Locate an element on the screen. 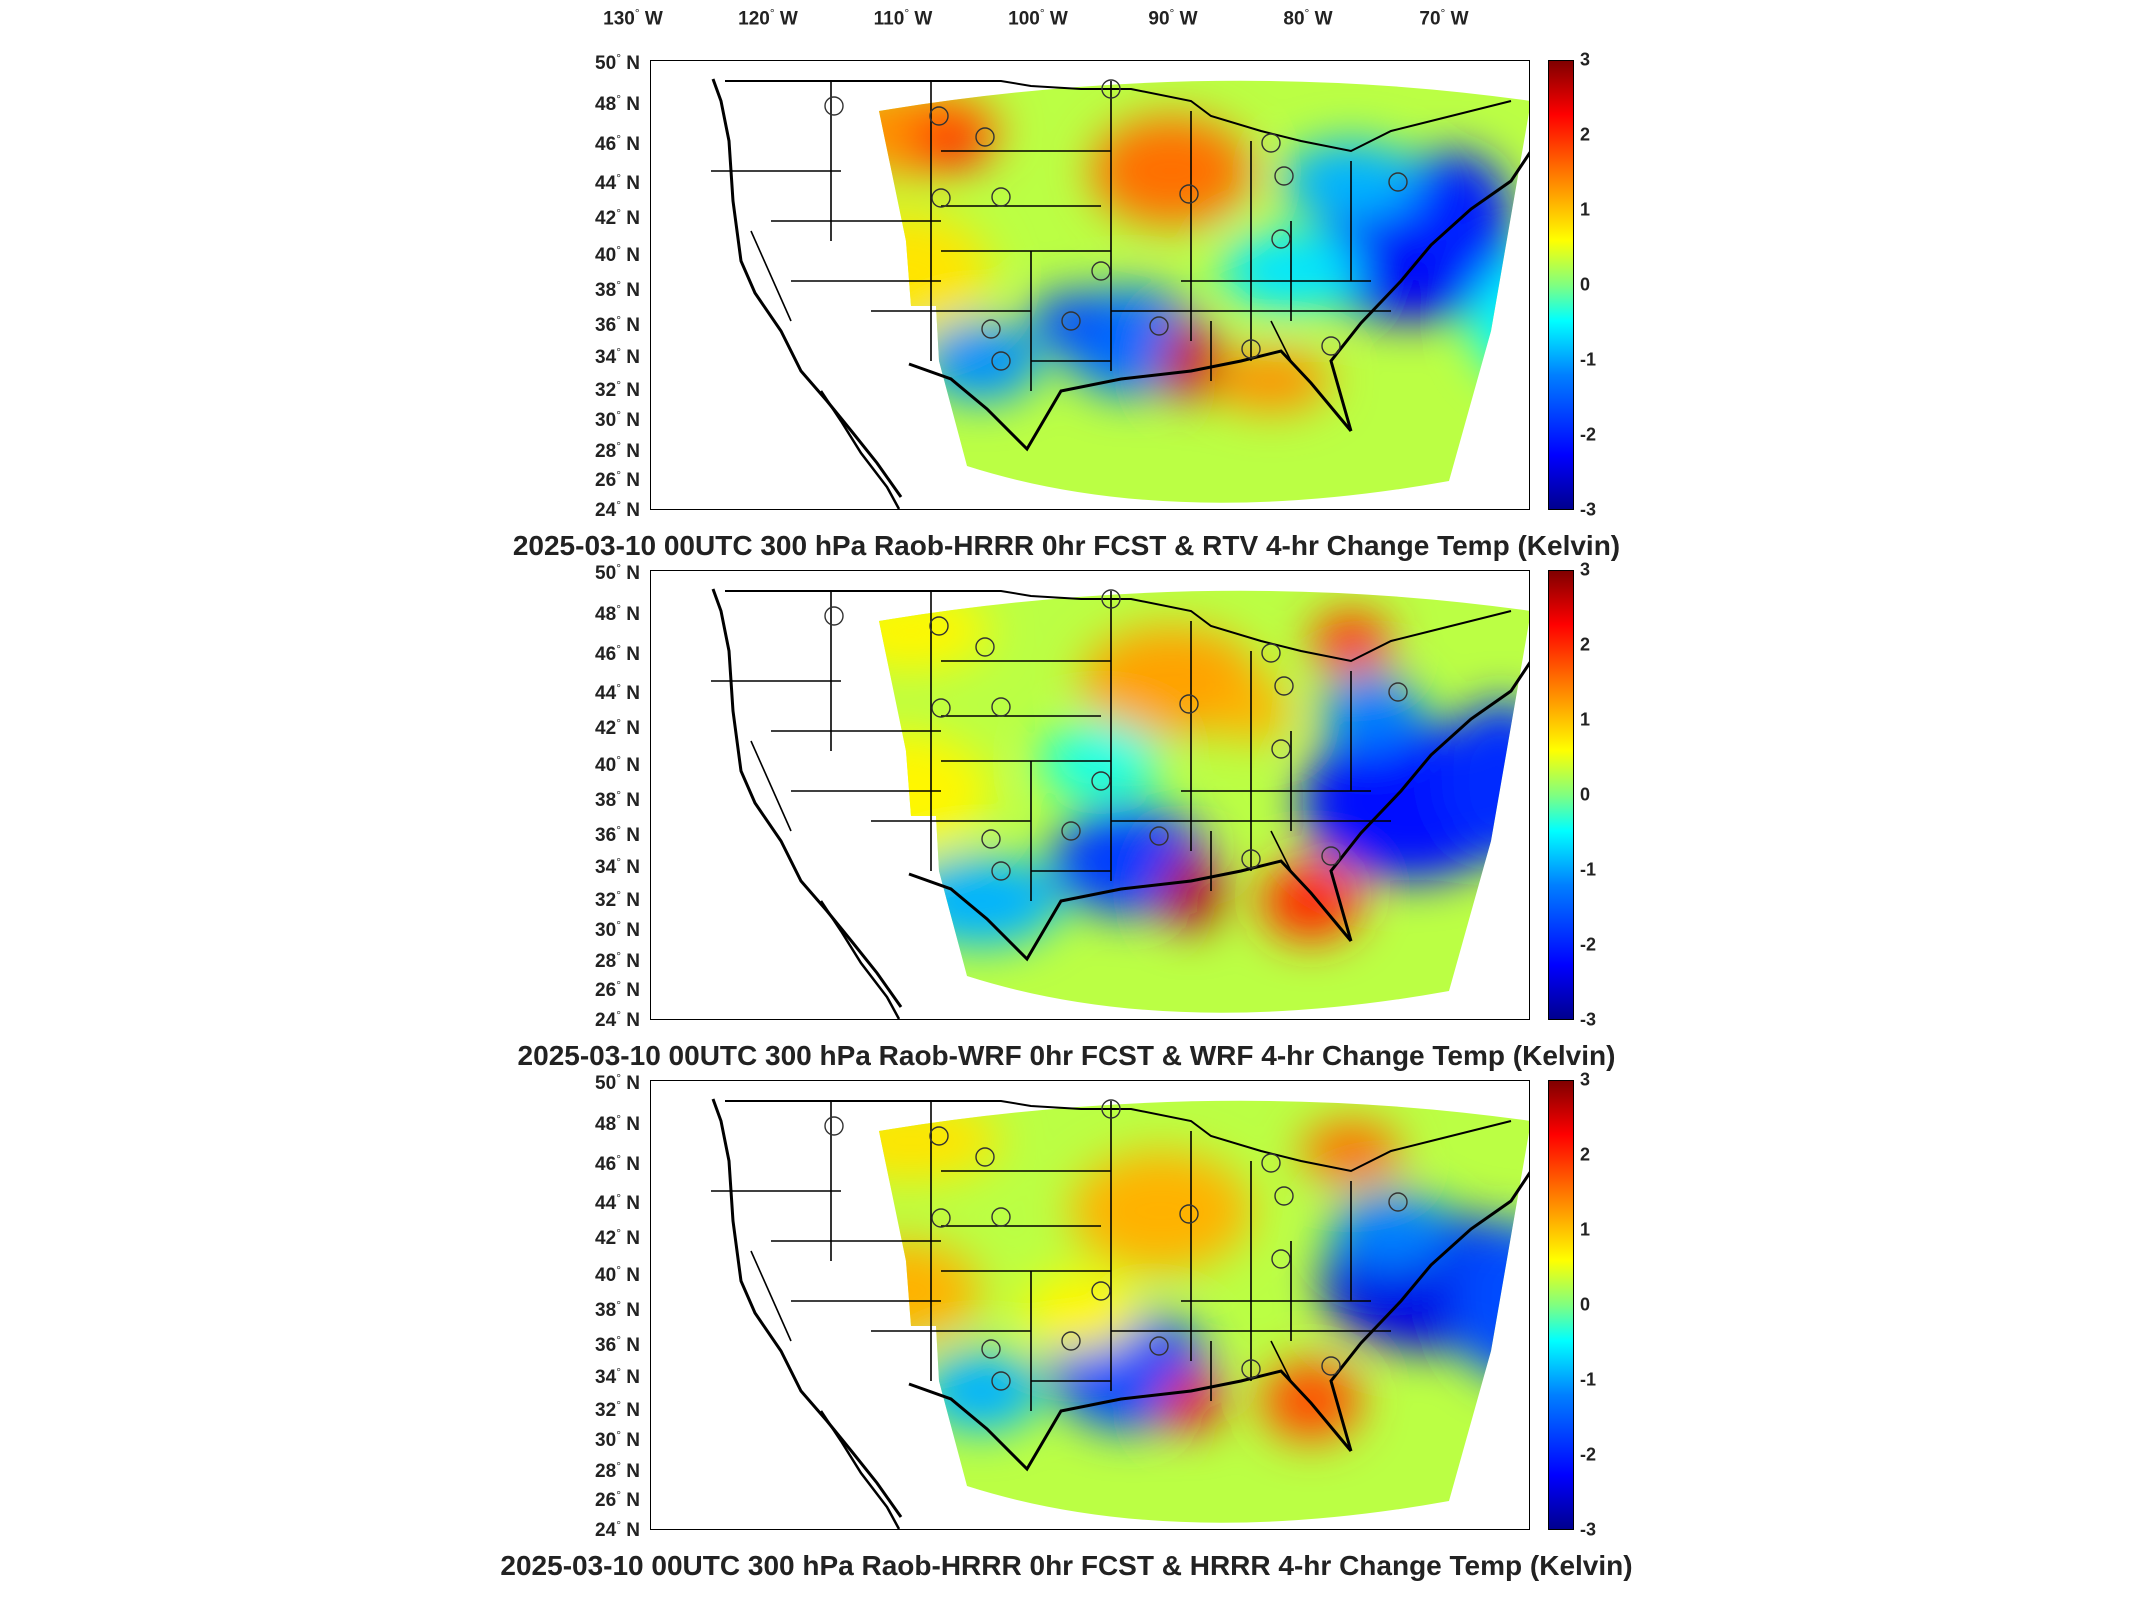  lon-tick-label: 110° W is located at coordinates (903, 18).